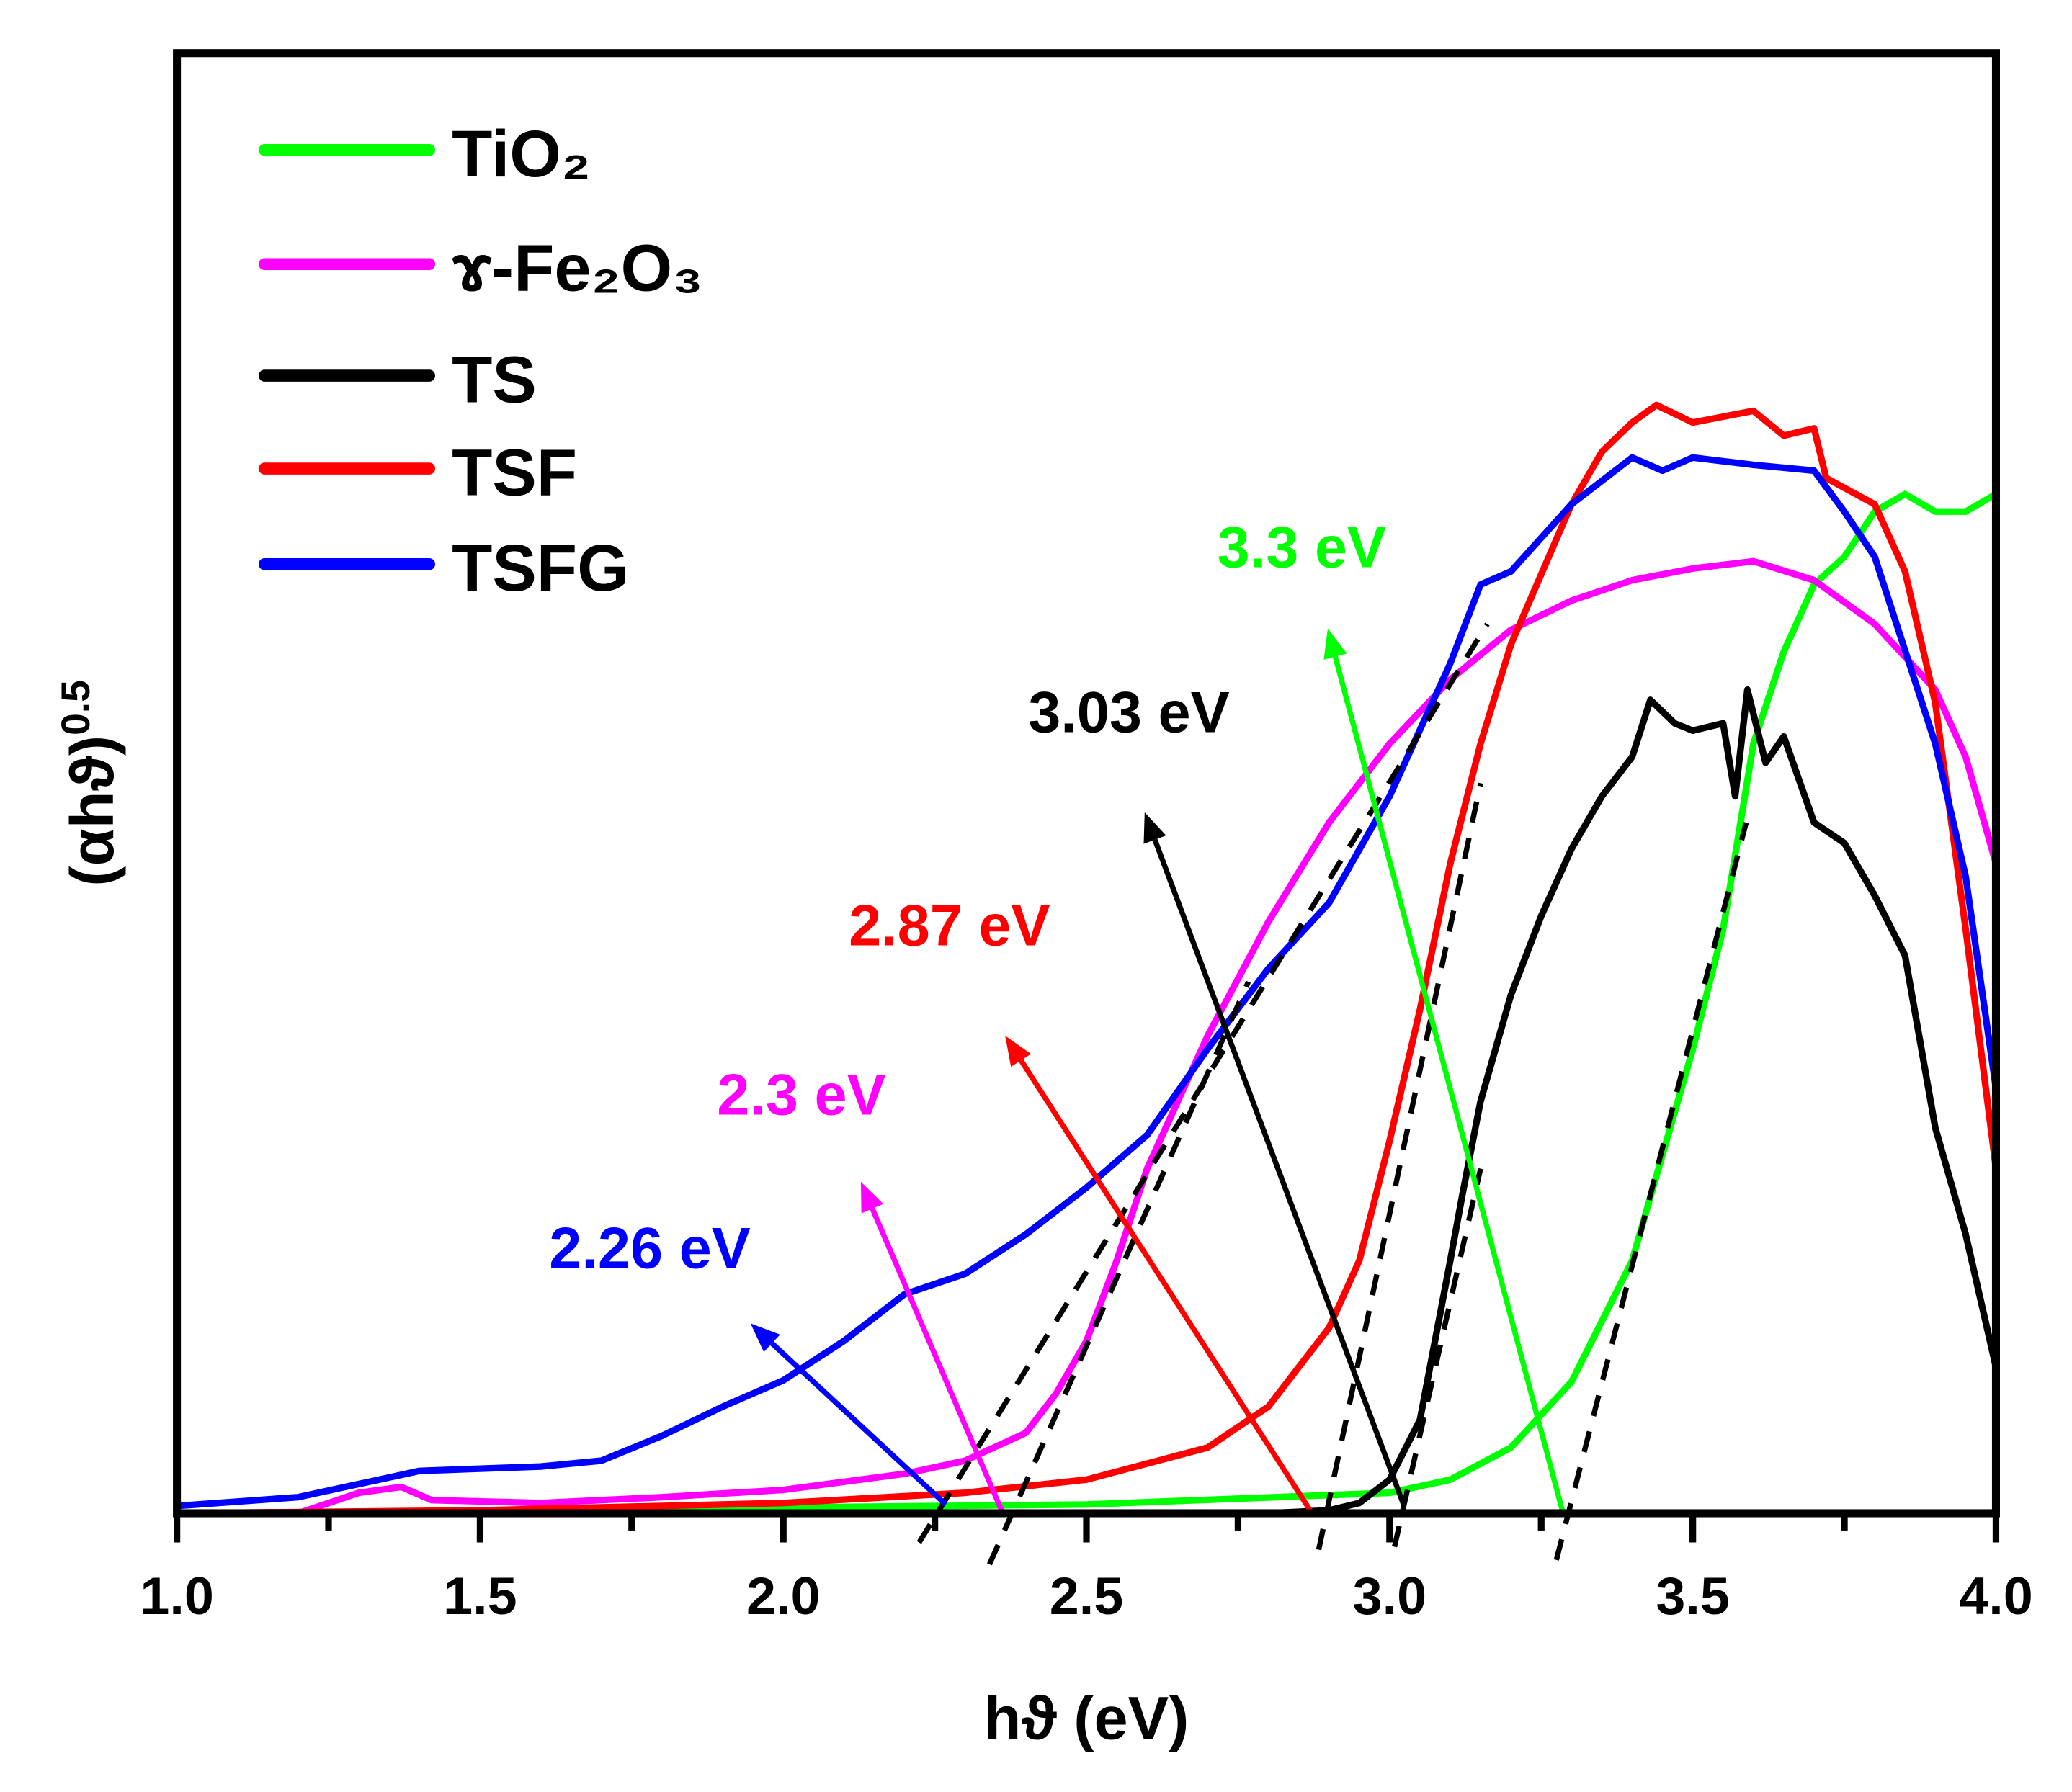 The width and height of the screenshot is (2072, 1792). I want to click on y-axis-label-sup: 0.5, so click(75, 707).